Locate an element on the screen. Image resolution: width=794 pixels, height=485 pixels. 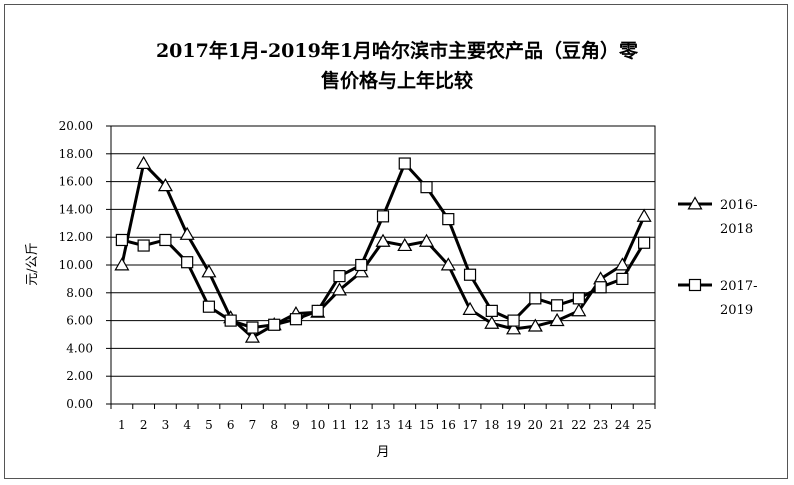
y-tick-label: 6.00 is located at coordinates (79, 321).